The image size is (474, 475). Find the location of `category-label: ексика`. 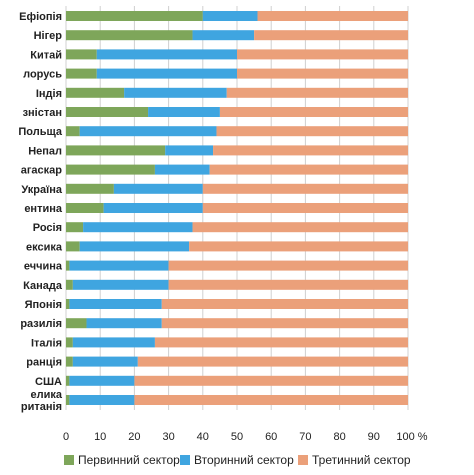

category-label: ексика is located at coordinates (44, 247).